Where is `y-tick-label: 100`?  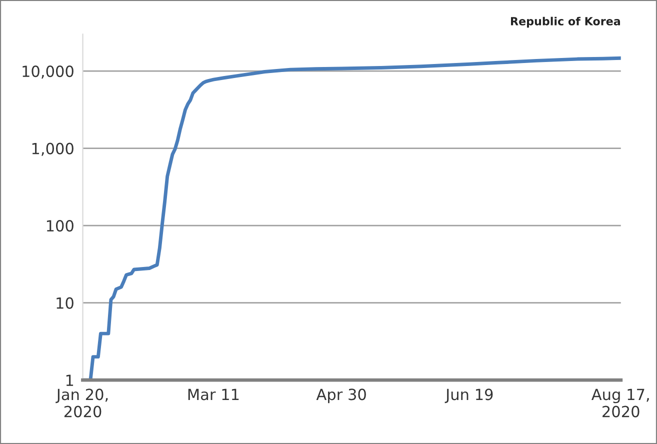 y-tick-label: 100 is located at coordinates (60, 226).